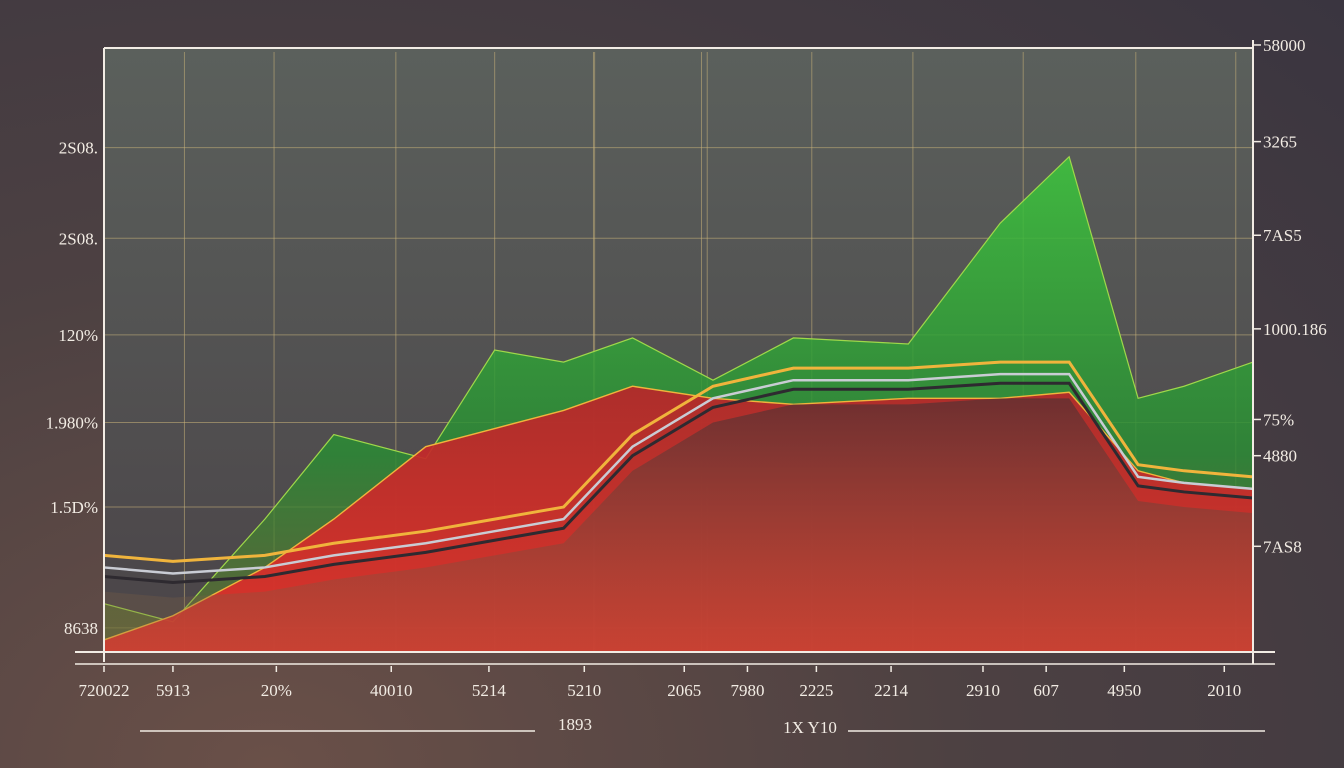 The height and width of the screenshot is (768, 1344). Describe the element at coordinates (1280, 142) in the screenshot. I see `y-tick-label-right: 3265` at that location.